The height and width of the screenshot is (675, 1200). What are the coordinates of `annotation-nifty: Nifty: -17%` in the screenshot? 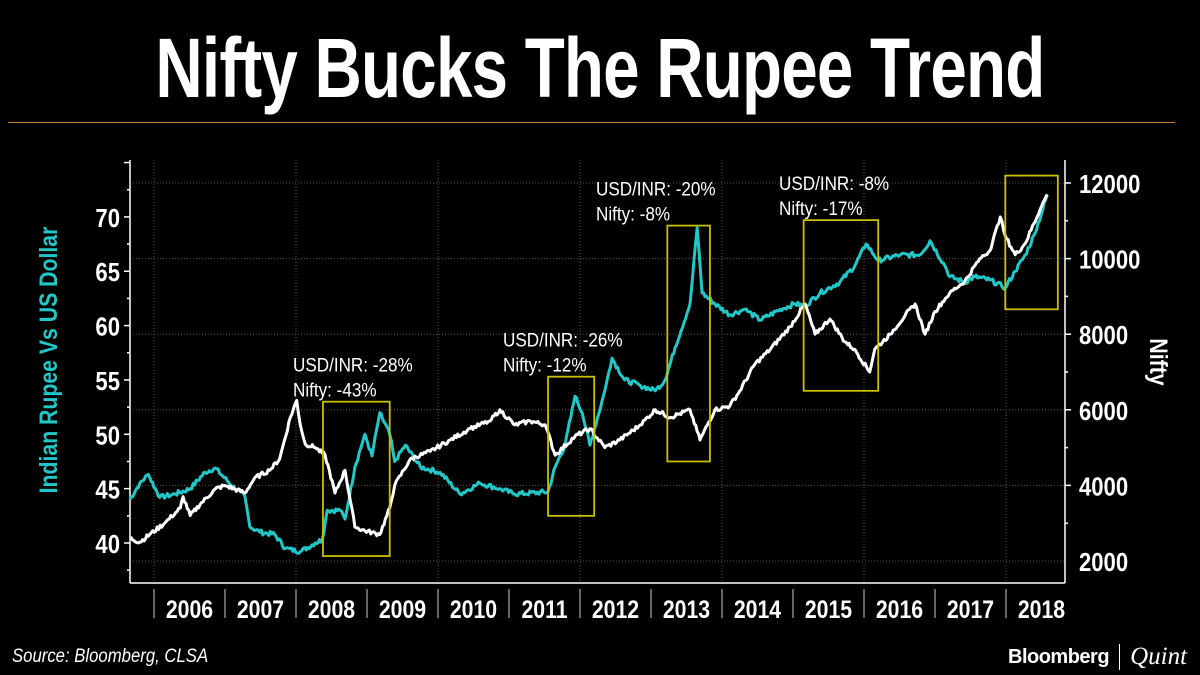 It's located at (821, 208).